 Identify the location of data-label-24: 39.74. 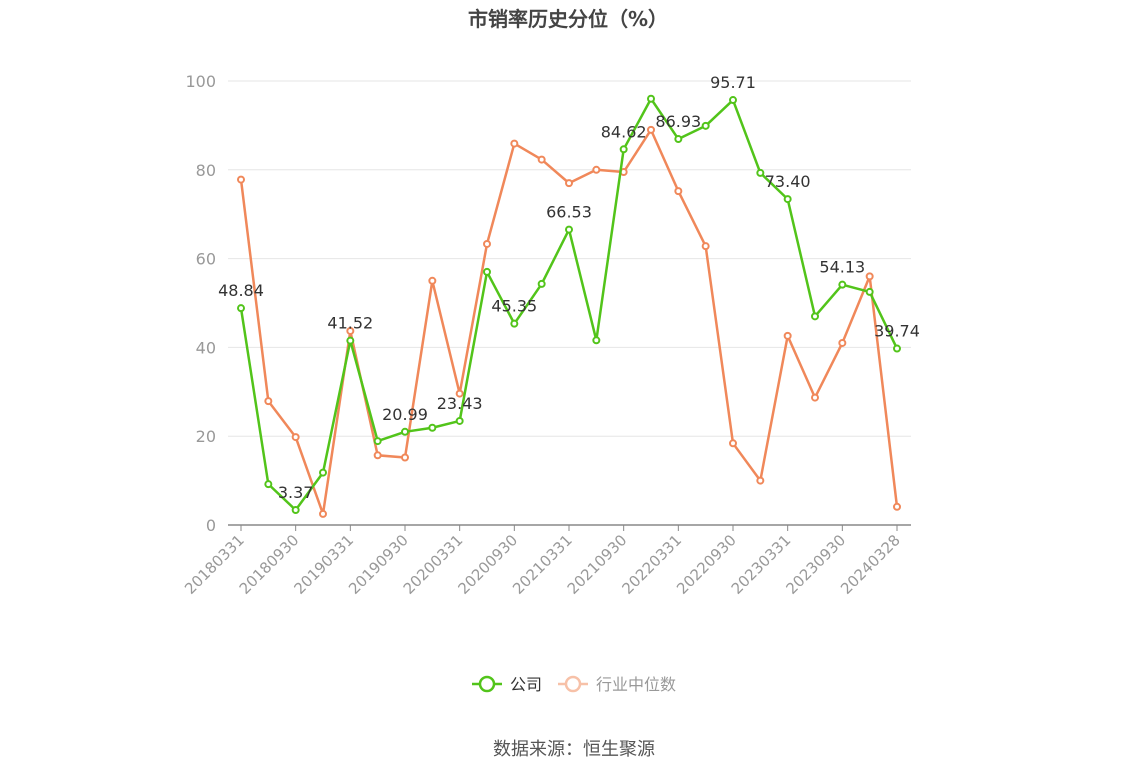
(897, 331).